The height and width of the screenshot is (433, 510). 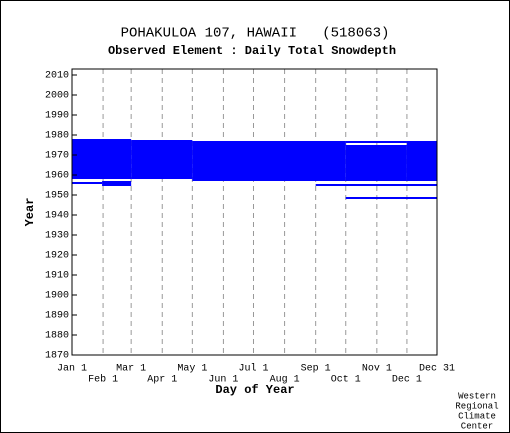 What do you see at coordinates (255, 34) in the screenshot?
I see `chart-title: POHAKULOA 107, HAWAII (518063)` at bounding box center [255, 34].